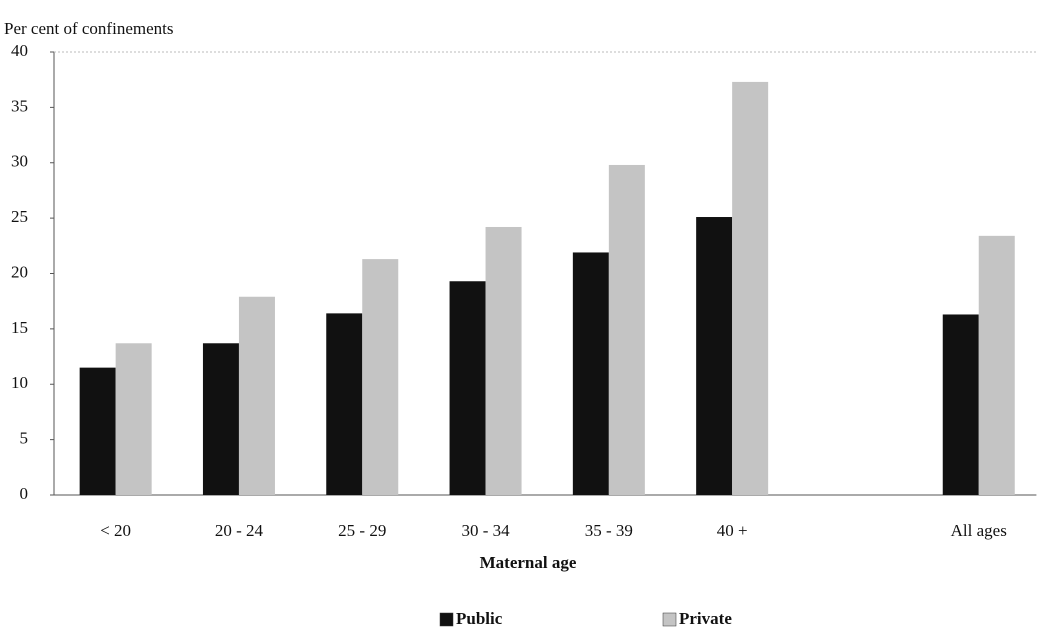 The width and height of the screenshot is (1041, 631). I want to click on x-tick-label: All ages, so click(979, 530).